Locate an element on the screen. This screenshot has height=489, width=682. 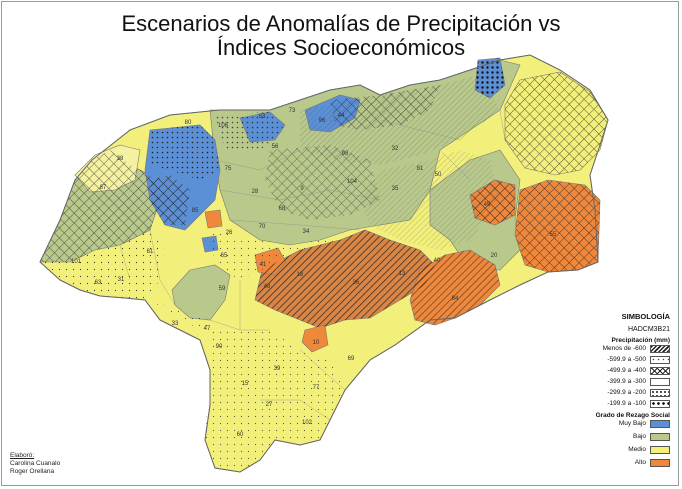
municipality-label: 41 is located at coordinates (263, 265).